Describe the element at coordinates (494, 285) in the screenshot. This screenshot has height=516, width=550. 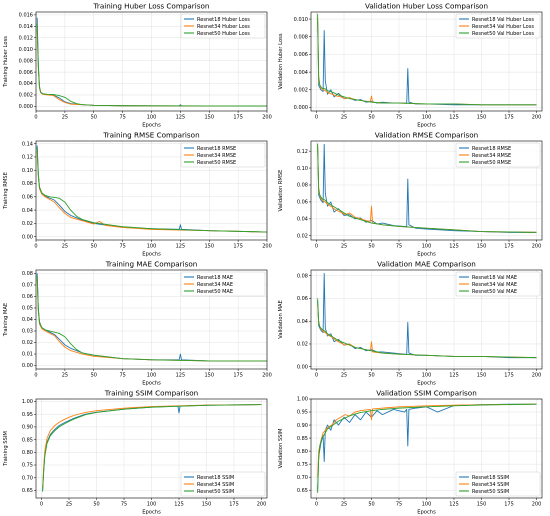
I see `legend-label: Resnet34 Val MAE` at that location.